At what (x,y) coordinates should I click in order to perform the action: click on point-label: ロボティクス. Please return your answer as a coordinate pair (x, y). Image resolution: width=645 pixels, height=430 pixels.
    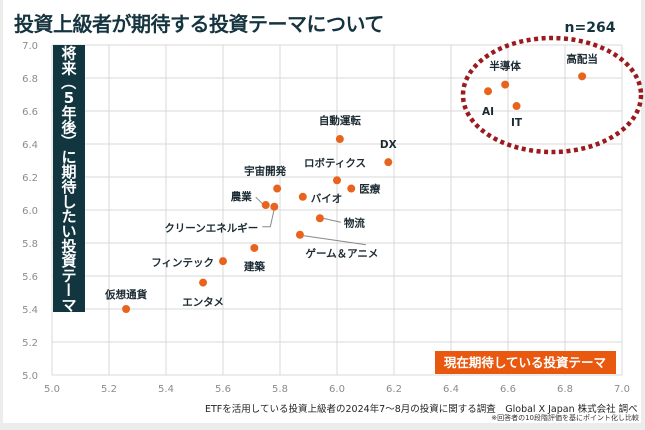
    Looking at the image, I should click on (335, 162).